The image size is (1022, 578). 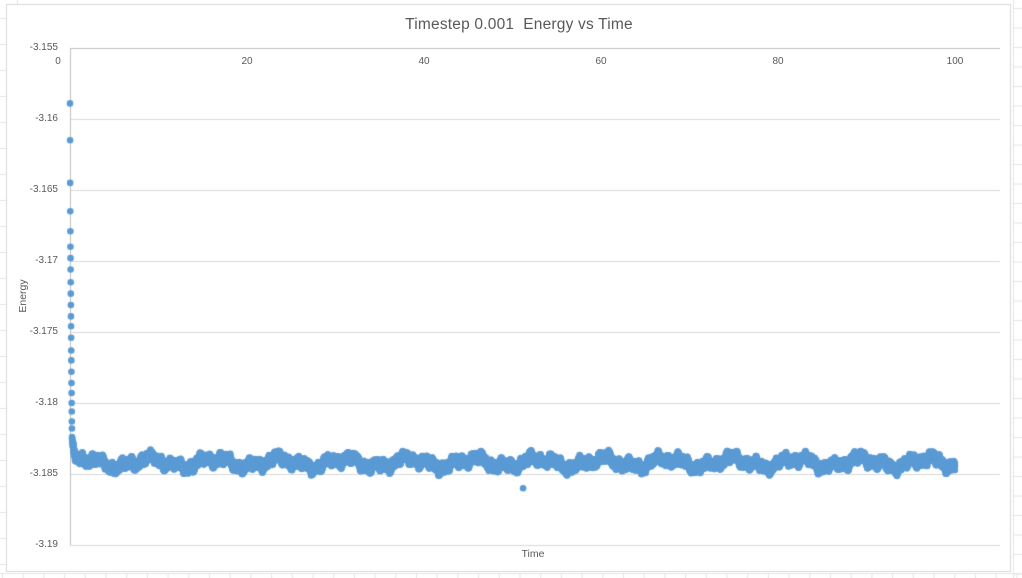 What do you see at coordinates (955, 61) in the screenshot?
I see `x-tick-label: 100` at bounding box center [955, 61].